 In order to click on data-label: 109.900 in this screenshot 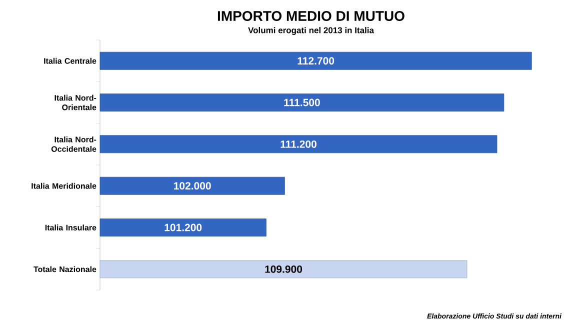, I will do `click(283, 269)`.